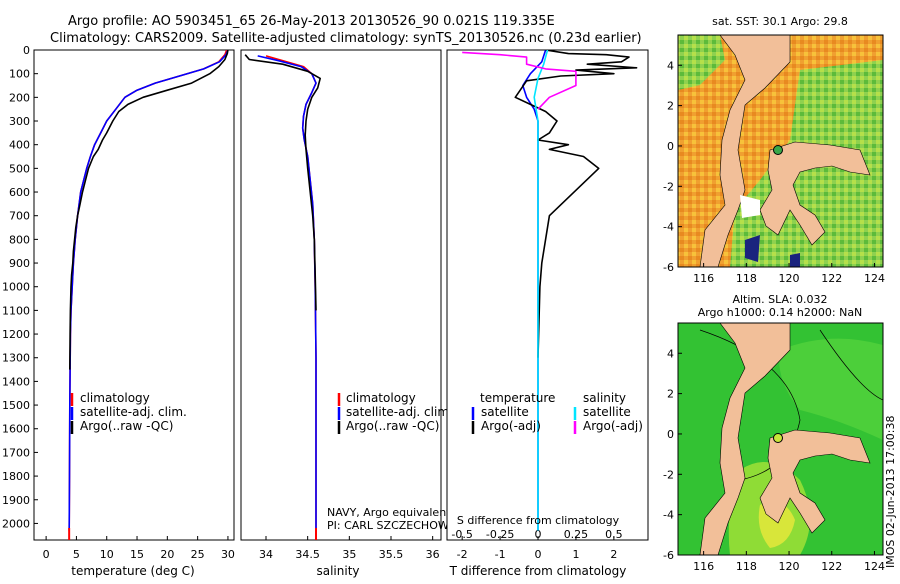 The width and height of the screenshot is (900, 584). What do you see at coordinates (433, 554) in the screenshot?
I see `salinity-x-tick-label: 36` at bounding box center [433, 554].